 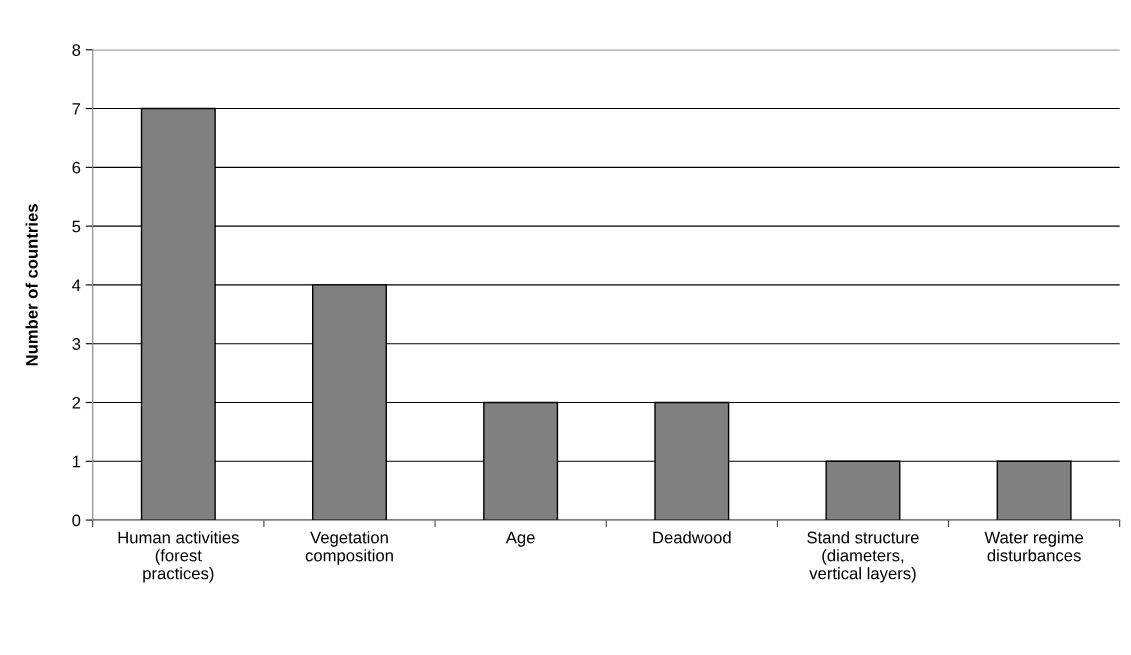 I want to click on x-tick-label: Deadwood, so click(x=692, y=537).